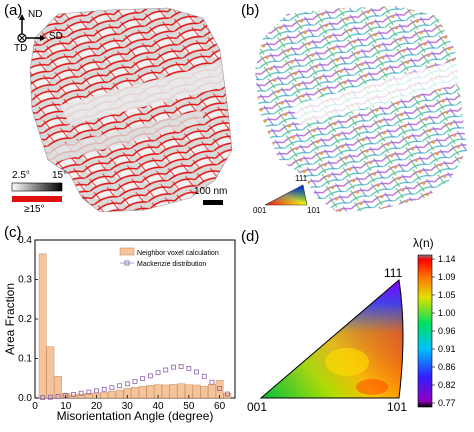 The image size is (474, 432). What do you see at coordinates (331, 339) in the screenshot?
I see `ipf-density-triangle` at bounding box center [331, 339].